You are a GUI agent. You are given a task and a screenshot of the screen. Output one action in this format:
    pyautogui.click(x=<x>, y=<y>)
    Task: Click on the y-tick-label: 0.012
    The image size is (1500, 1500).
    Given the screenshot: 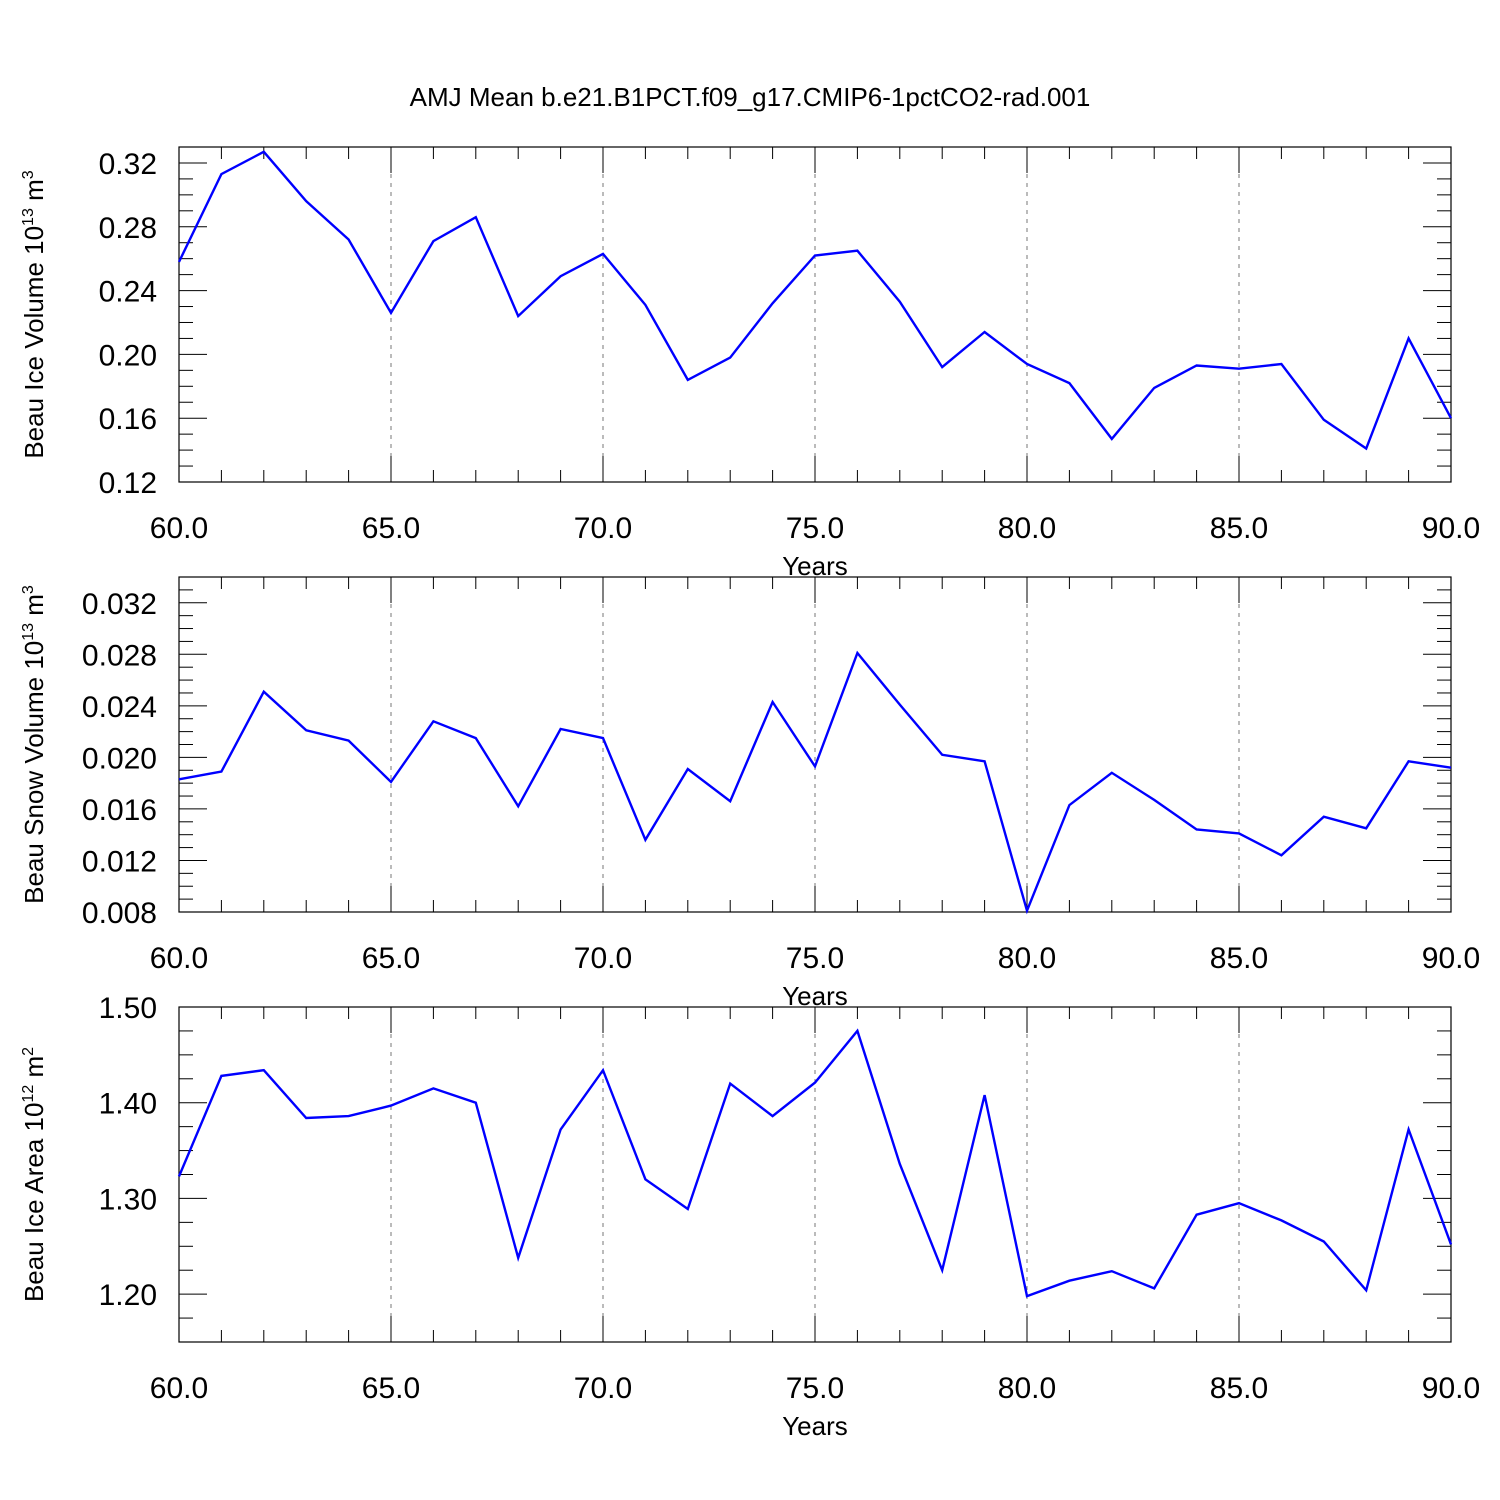 What is the action you would take?
    pyautogui.click(x=119, y=861)
    